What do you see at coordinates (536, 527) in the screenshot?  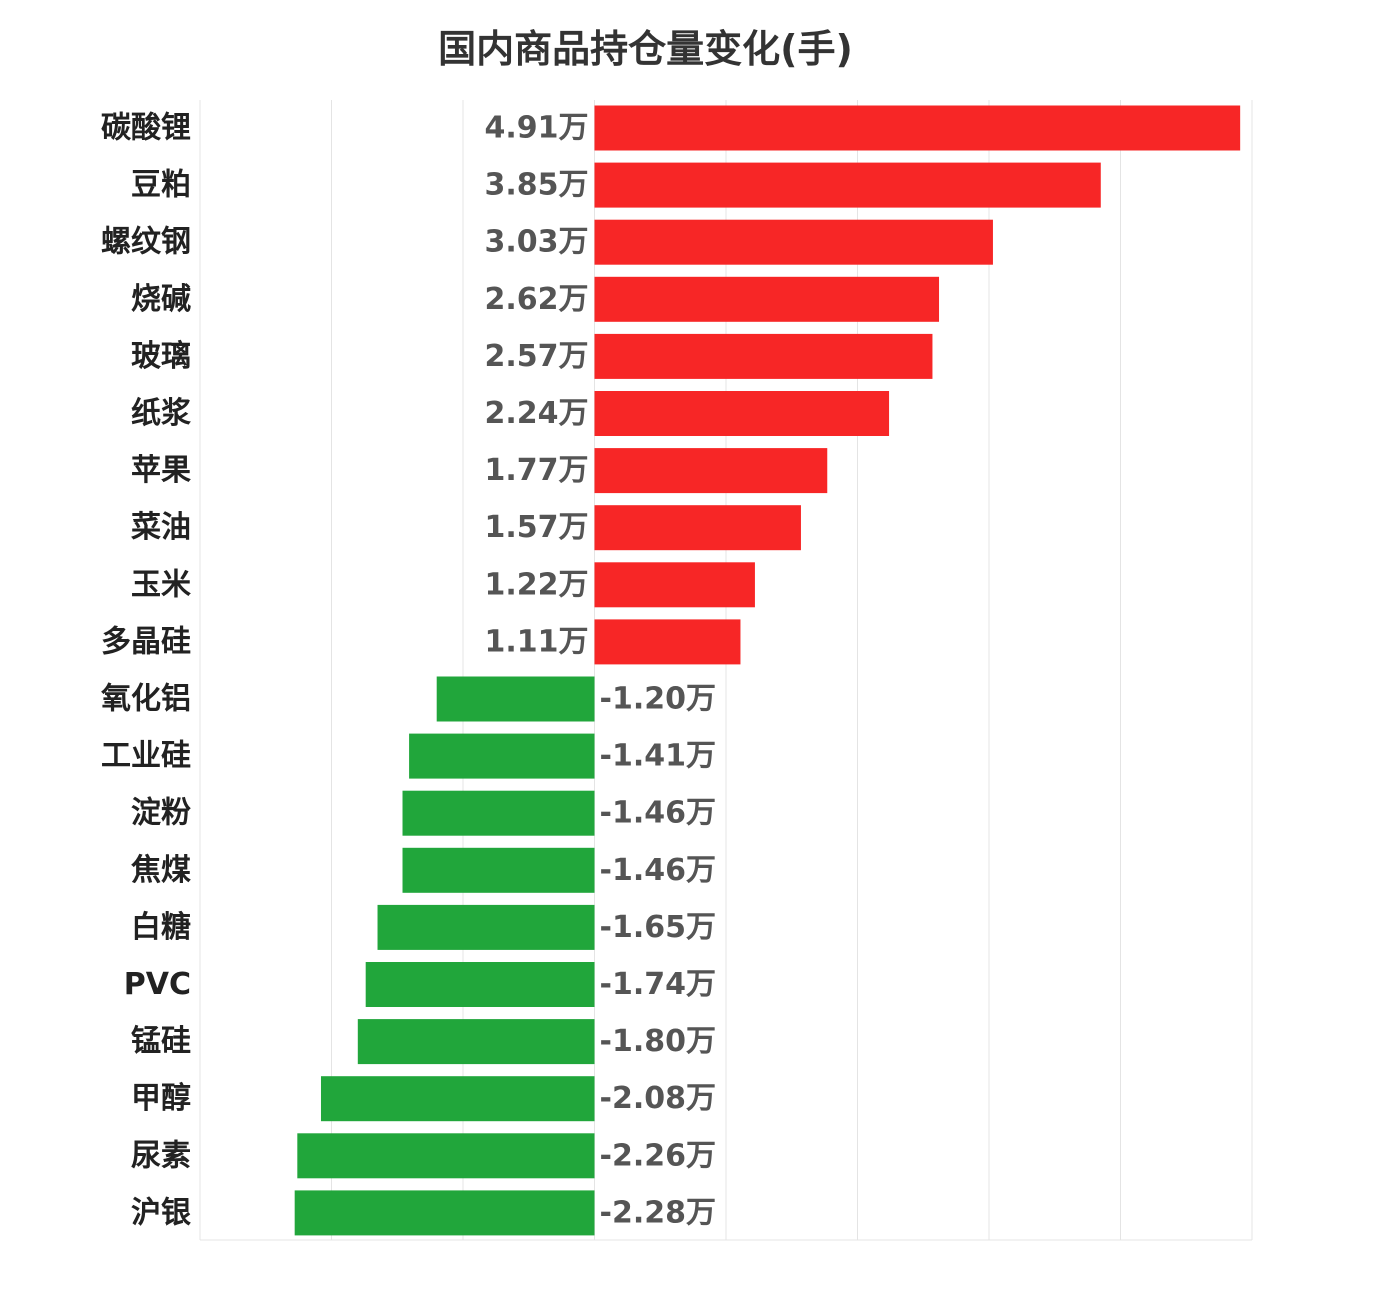 I see `data-label: 1.57万` at bounding box center [536, 527].